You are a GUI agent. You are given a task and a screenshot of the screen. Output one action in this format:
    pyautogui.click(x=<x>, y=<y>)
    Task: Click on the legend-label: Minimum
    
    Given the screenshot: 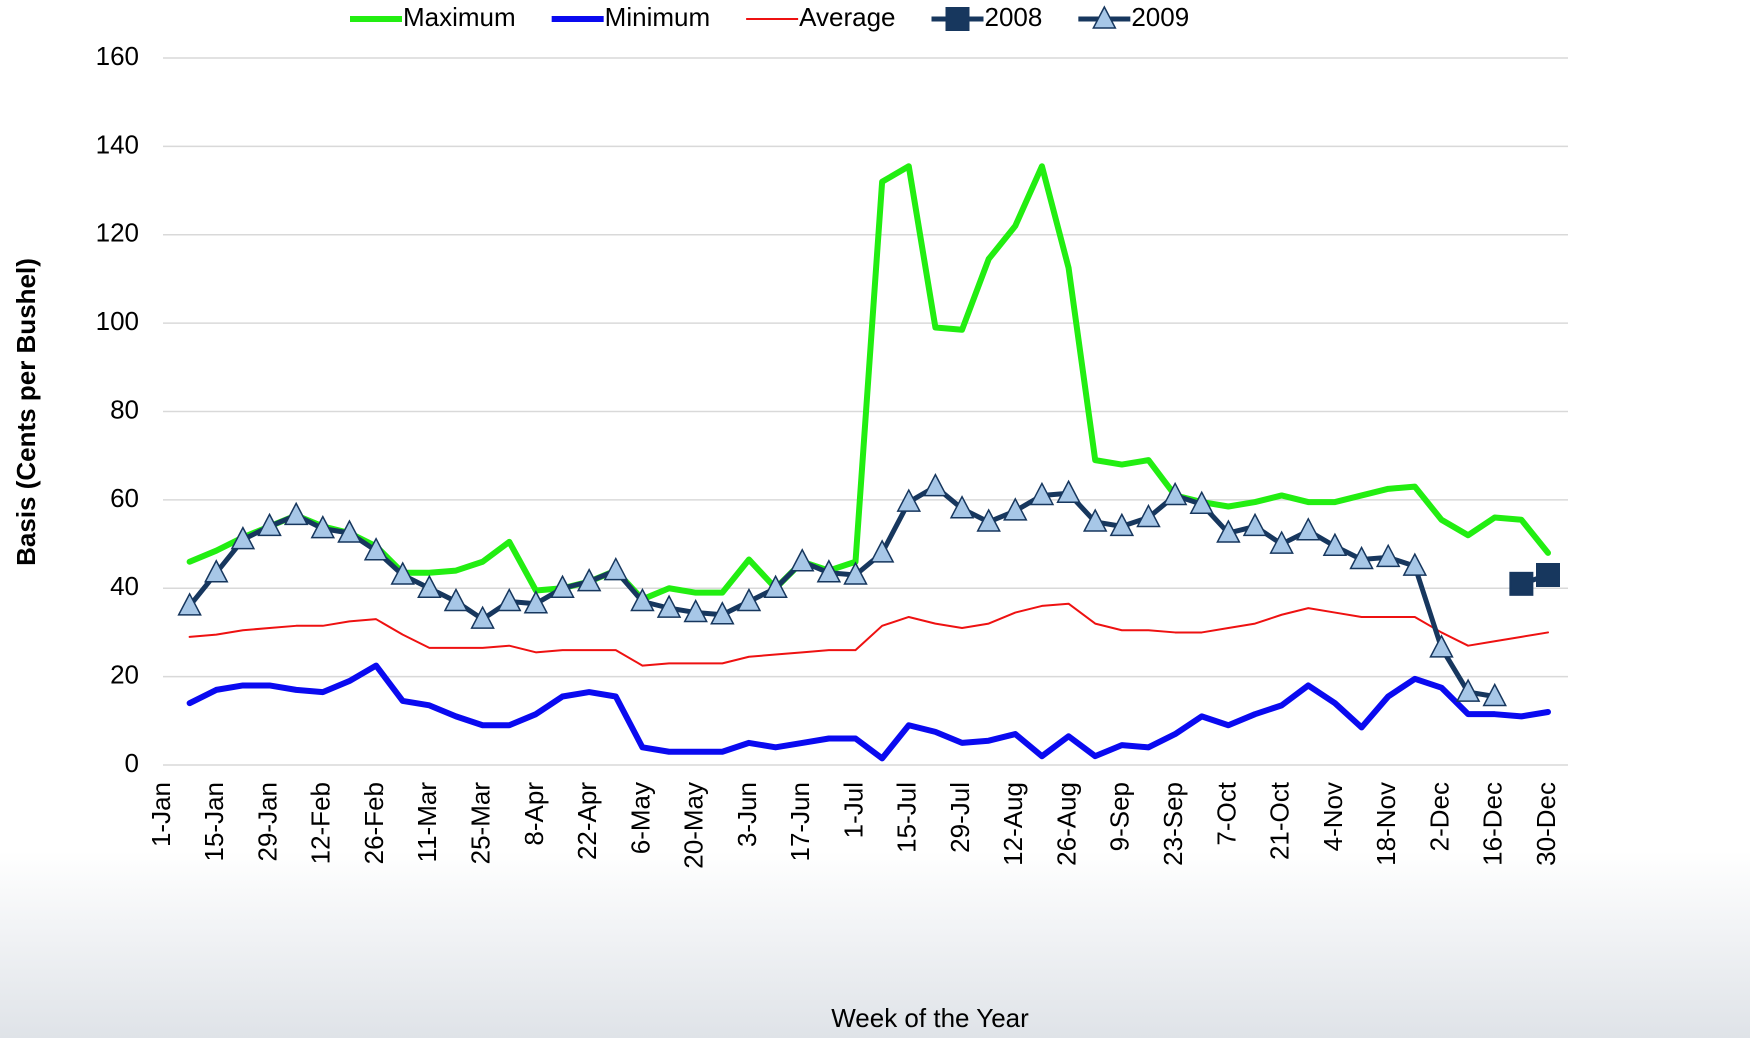 What is the action you would take?
    pyautogui.click(x=657, y=17)
    